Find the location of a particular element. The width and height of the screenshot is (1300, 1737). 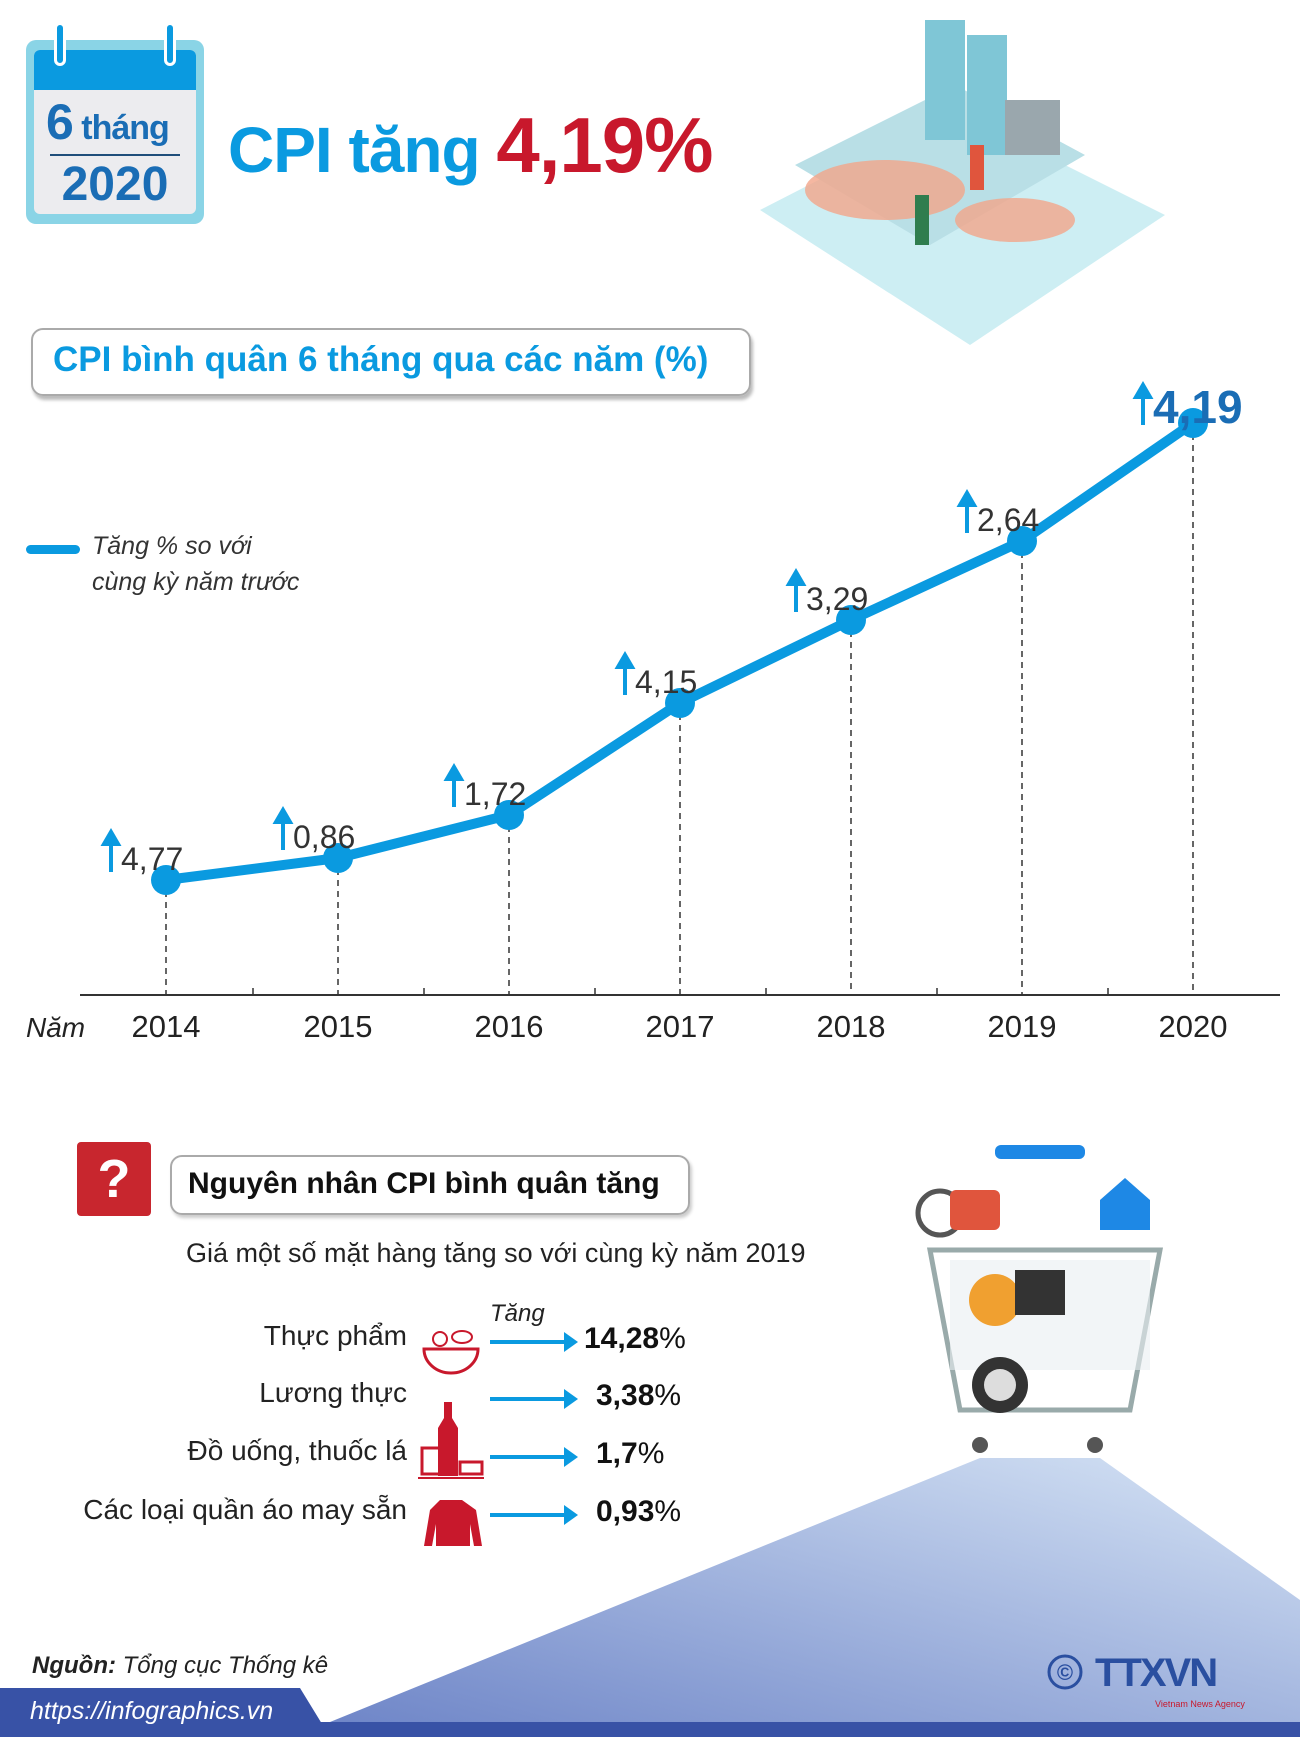

arrow-label: Tăng is located at coordinates (517, 1313).